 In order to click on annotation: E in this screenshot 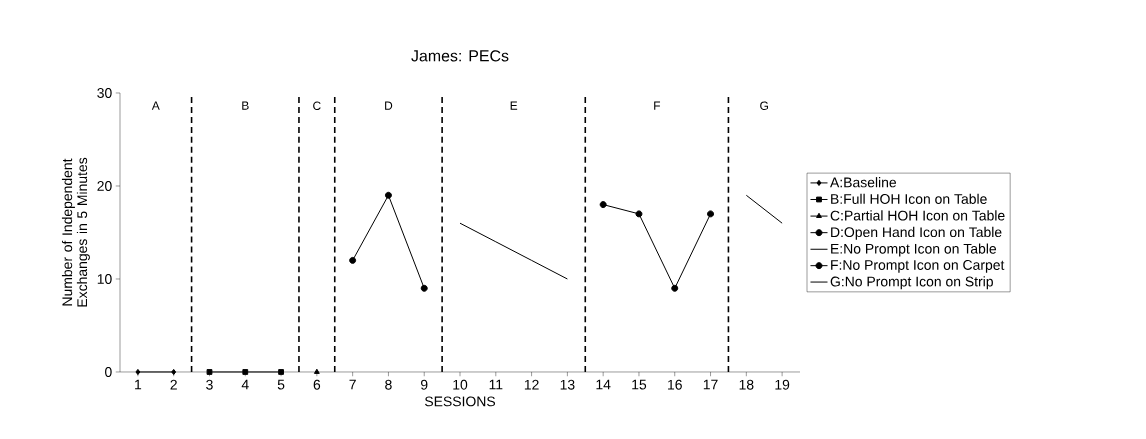, I will do `click(514, 105)`.